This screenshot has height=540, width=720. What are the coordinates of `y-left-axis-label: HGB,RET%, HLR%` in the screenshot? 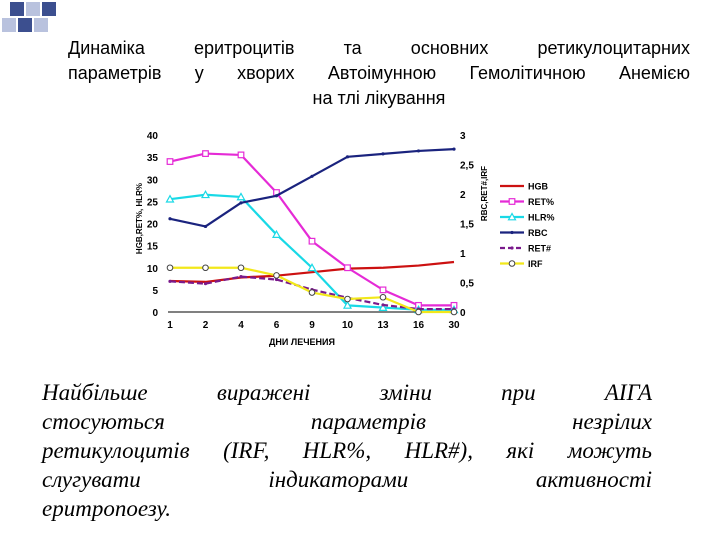 It's located at (139, 218).